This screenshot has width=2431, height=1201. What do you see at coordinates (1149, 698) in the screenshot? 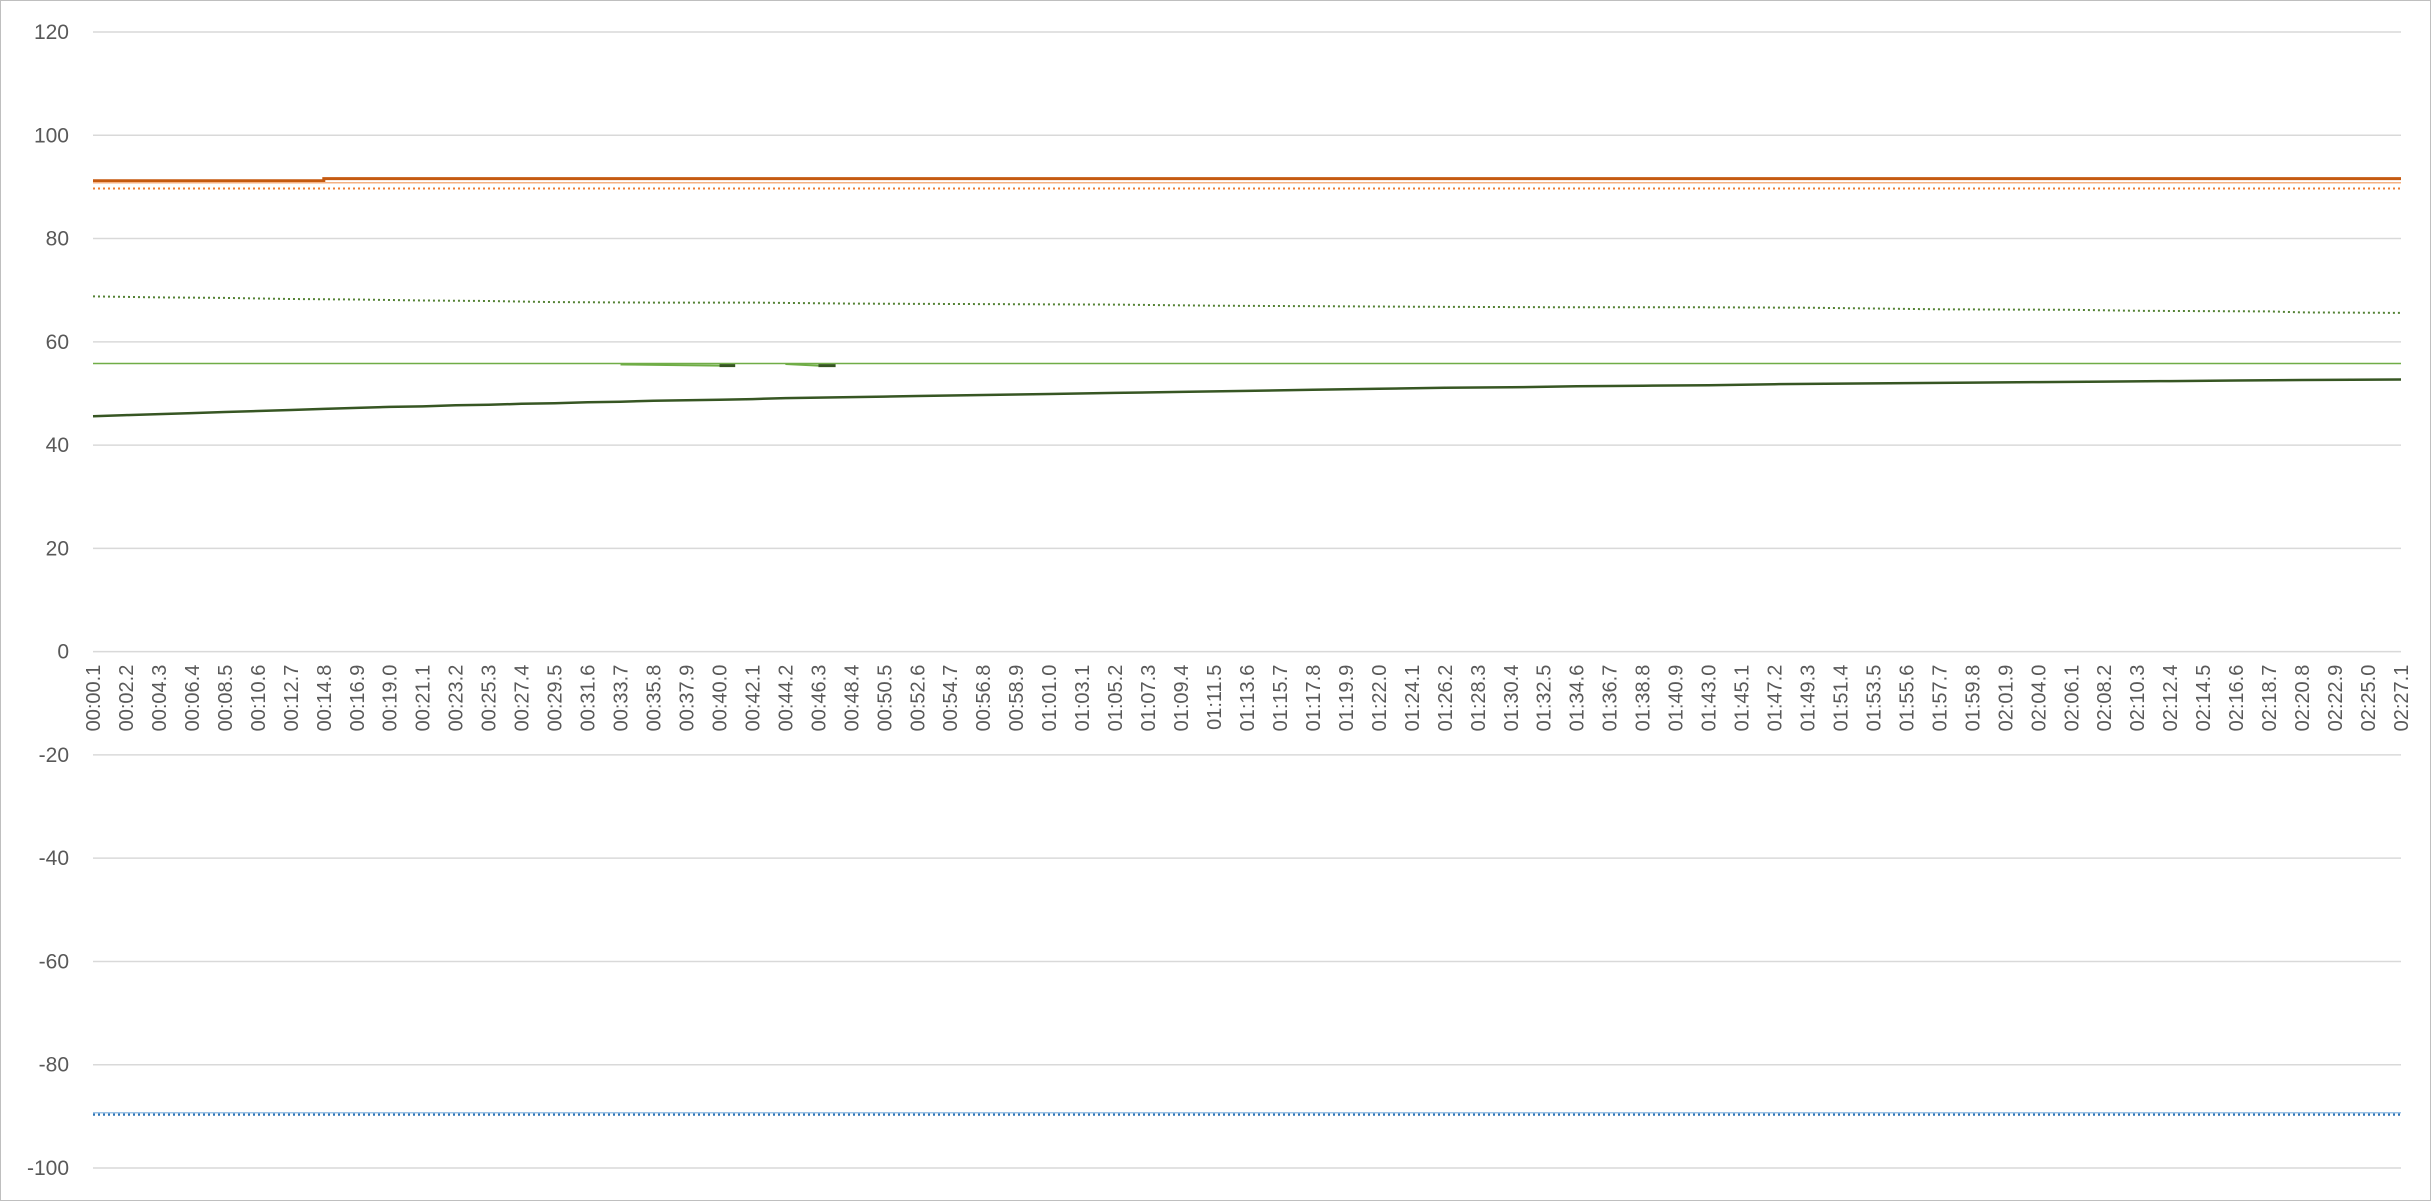
I see `x-tick-label: 01:07.3` at bounding box center [1149, 698].